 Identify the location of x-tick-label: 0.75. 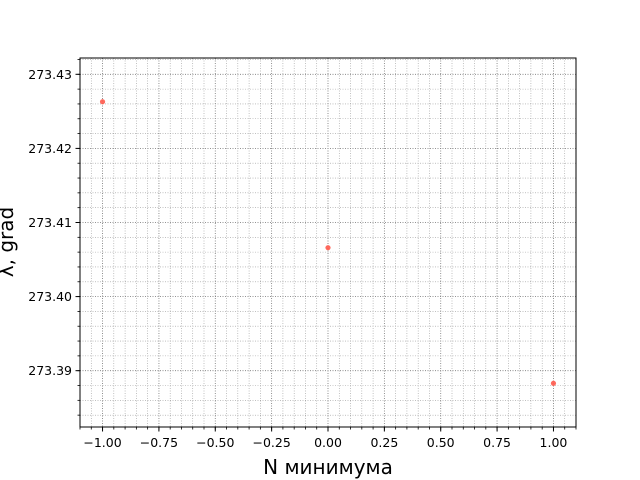
(497, 442).